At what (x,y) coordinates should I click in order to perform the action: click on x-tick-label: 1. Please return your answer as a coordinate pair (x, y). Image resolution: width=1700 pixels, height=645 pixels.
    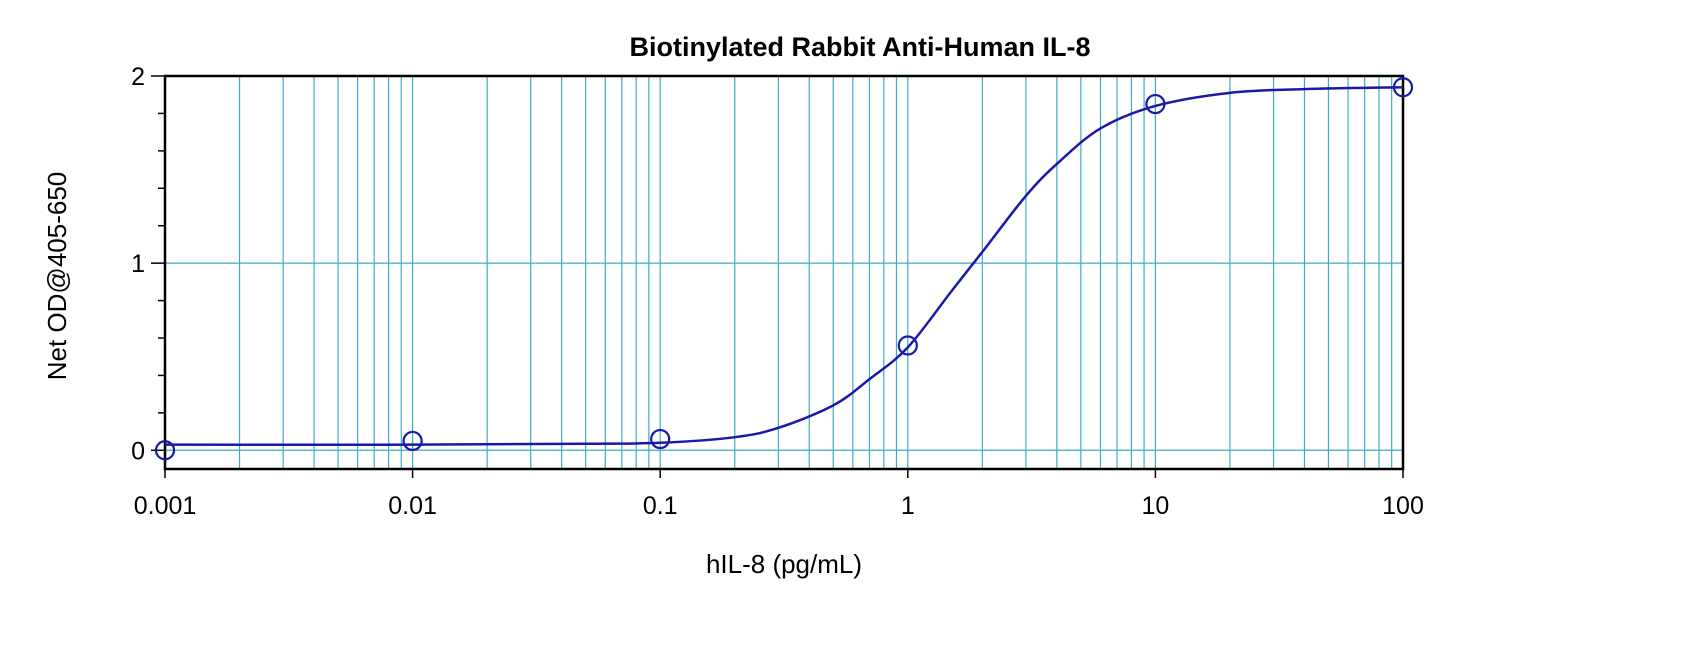
    Looking at the image, I should click on (908, 506).